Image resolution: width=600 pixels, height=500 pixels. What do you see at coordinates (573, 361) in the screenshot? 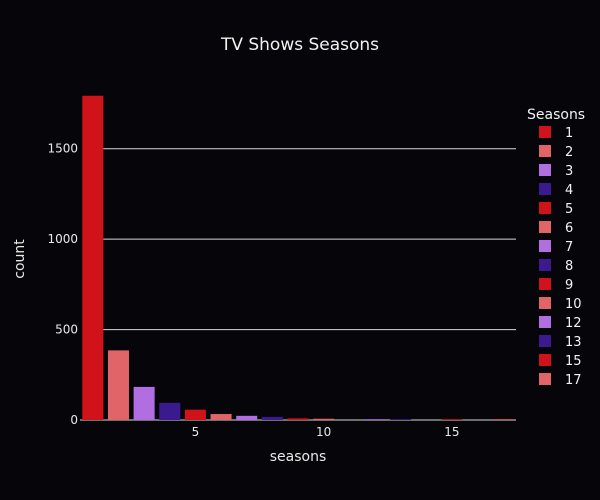
I see `legend-label: 15` at bounding box center [573, 361].